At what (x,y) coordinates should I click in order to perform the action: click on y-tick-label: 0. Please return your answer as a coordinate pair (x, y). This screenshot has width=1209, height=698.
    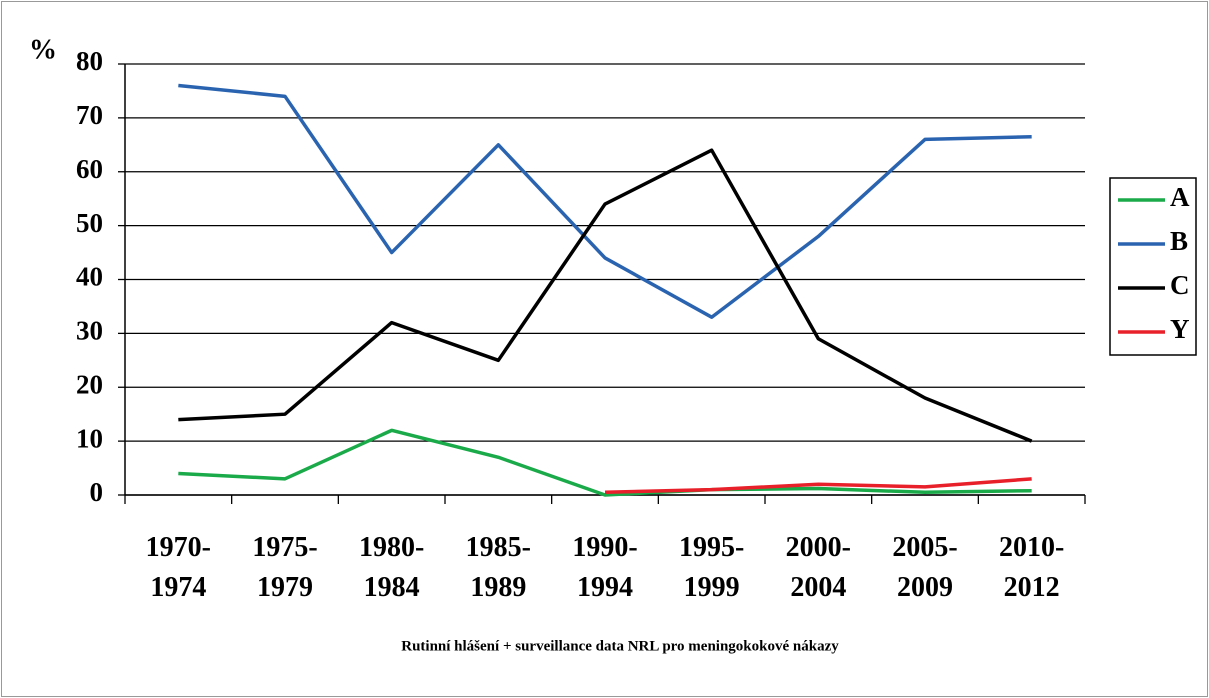
    Looking at the image, I should click on (97, 492).